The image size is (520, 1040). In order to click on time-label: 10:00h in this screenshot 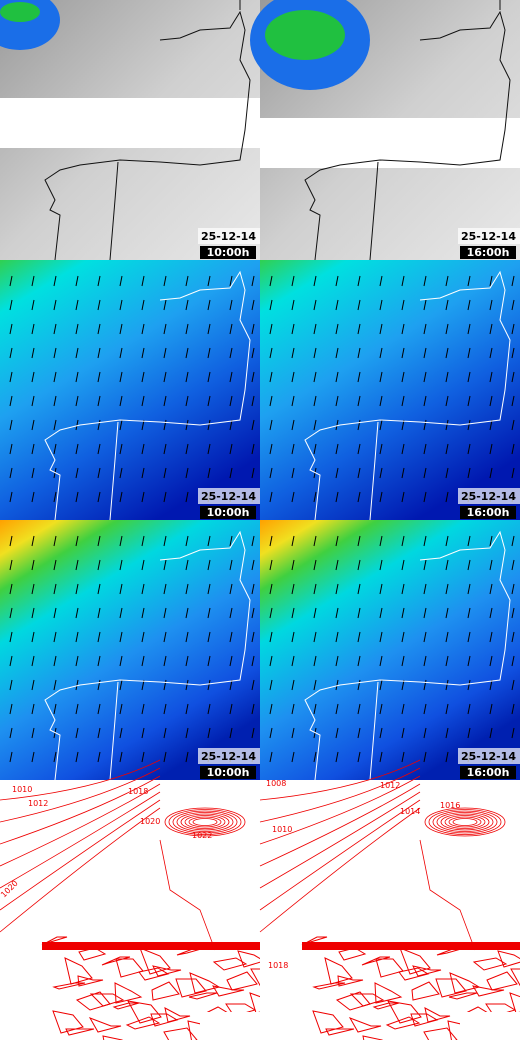, I will do `click(228, 252)`.